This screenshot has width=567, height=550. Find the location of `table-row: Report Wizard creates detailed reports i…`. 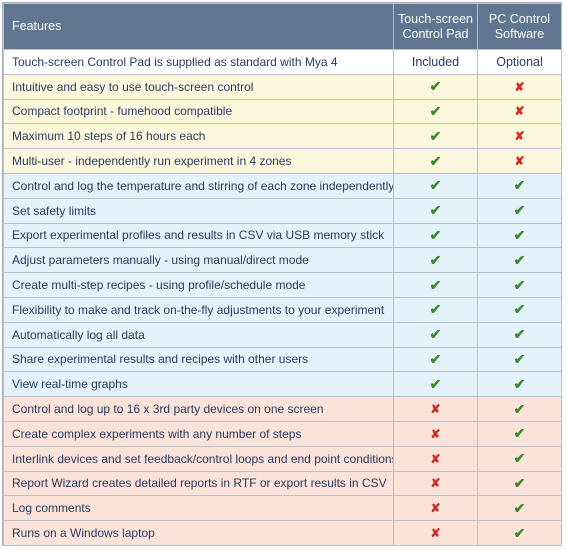

table-row: Report Wizard creates detailed reports i… is located at coordinates (282, 483).